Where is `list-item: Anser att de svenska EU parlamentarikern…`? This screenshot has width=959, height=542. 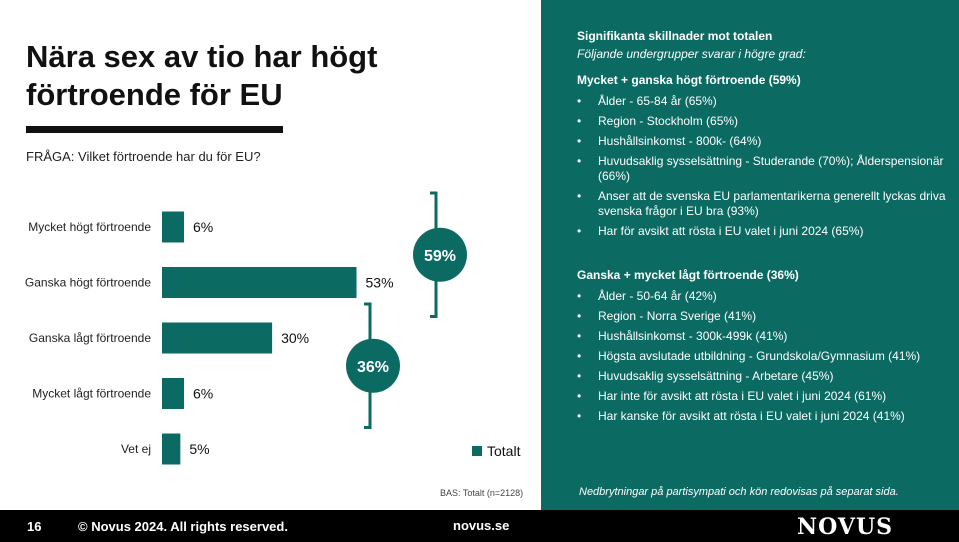
list-item: Anser att de svenska EU parlamentarikern… is located at coordinates (762, 204).